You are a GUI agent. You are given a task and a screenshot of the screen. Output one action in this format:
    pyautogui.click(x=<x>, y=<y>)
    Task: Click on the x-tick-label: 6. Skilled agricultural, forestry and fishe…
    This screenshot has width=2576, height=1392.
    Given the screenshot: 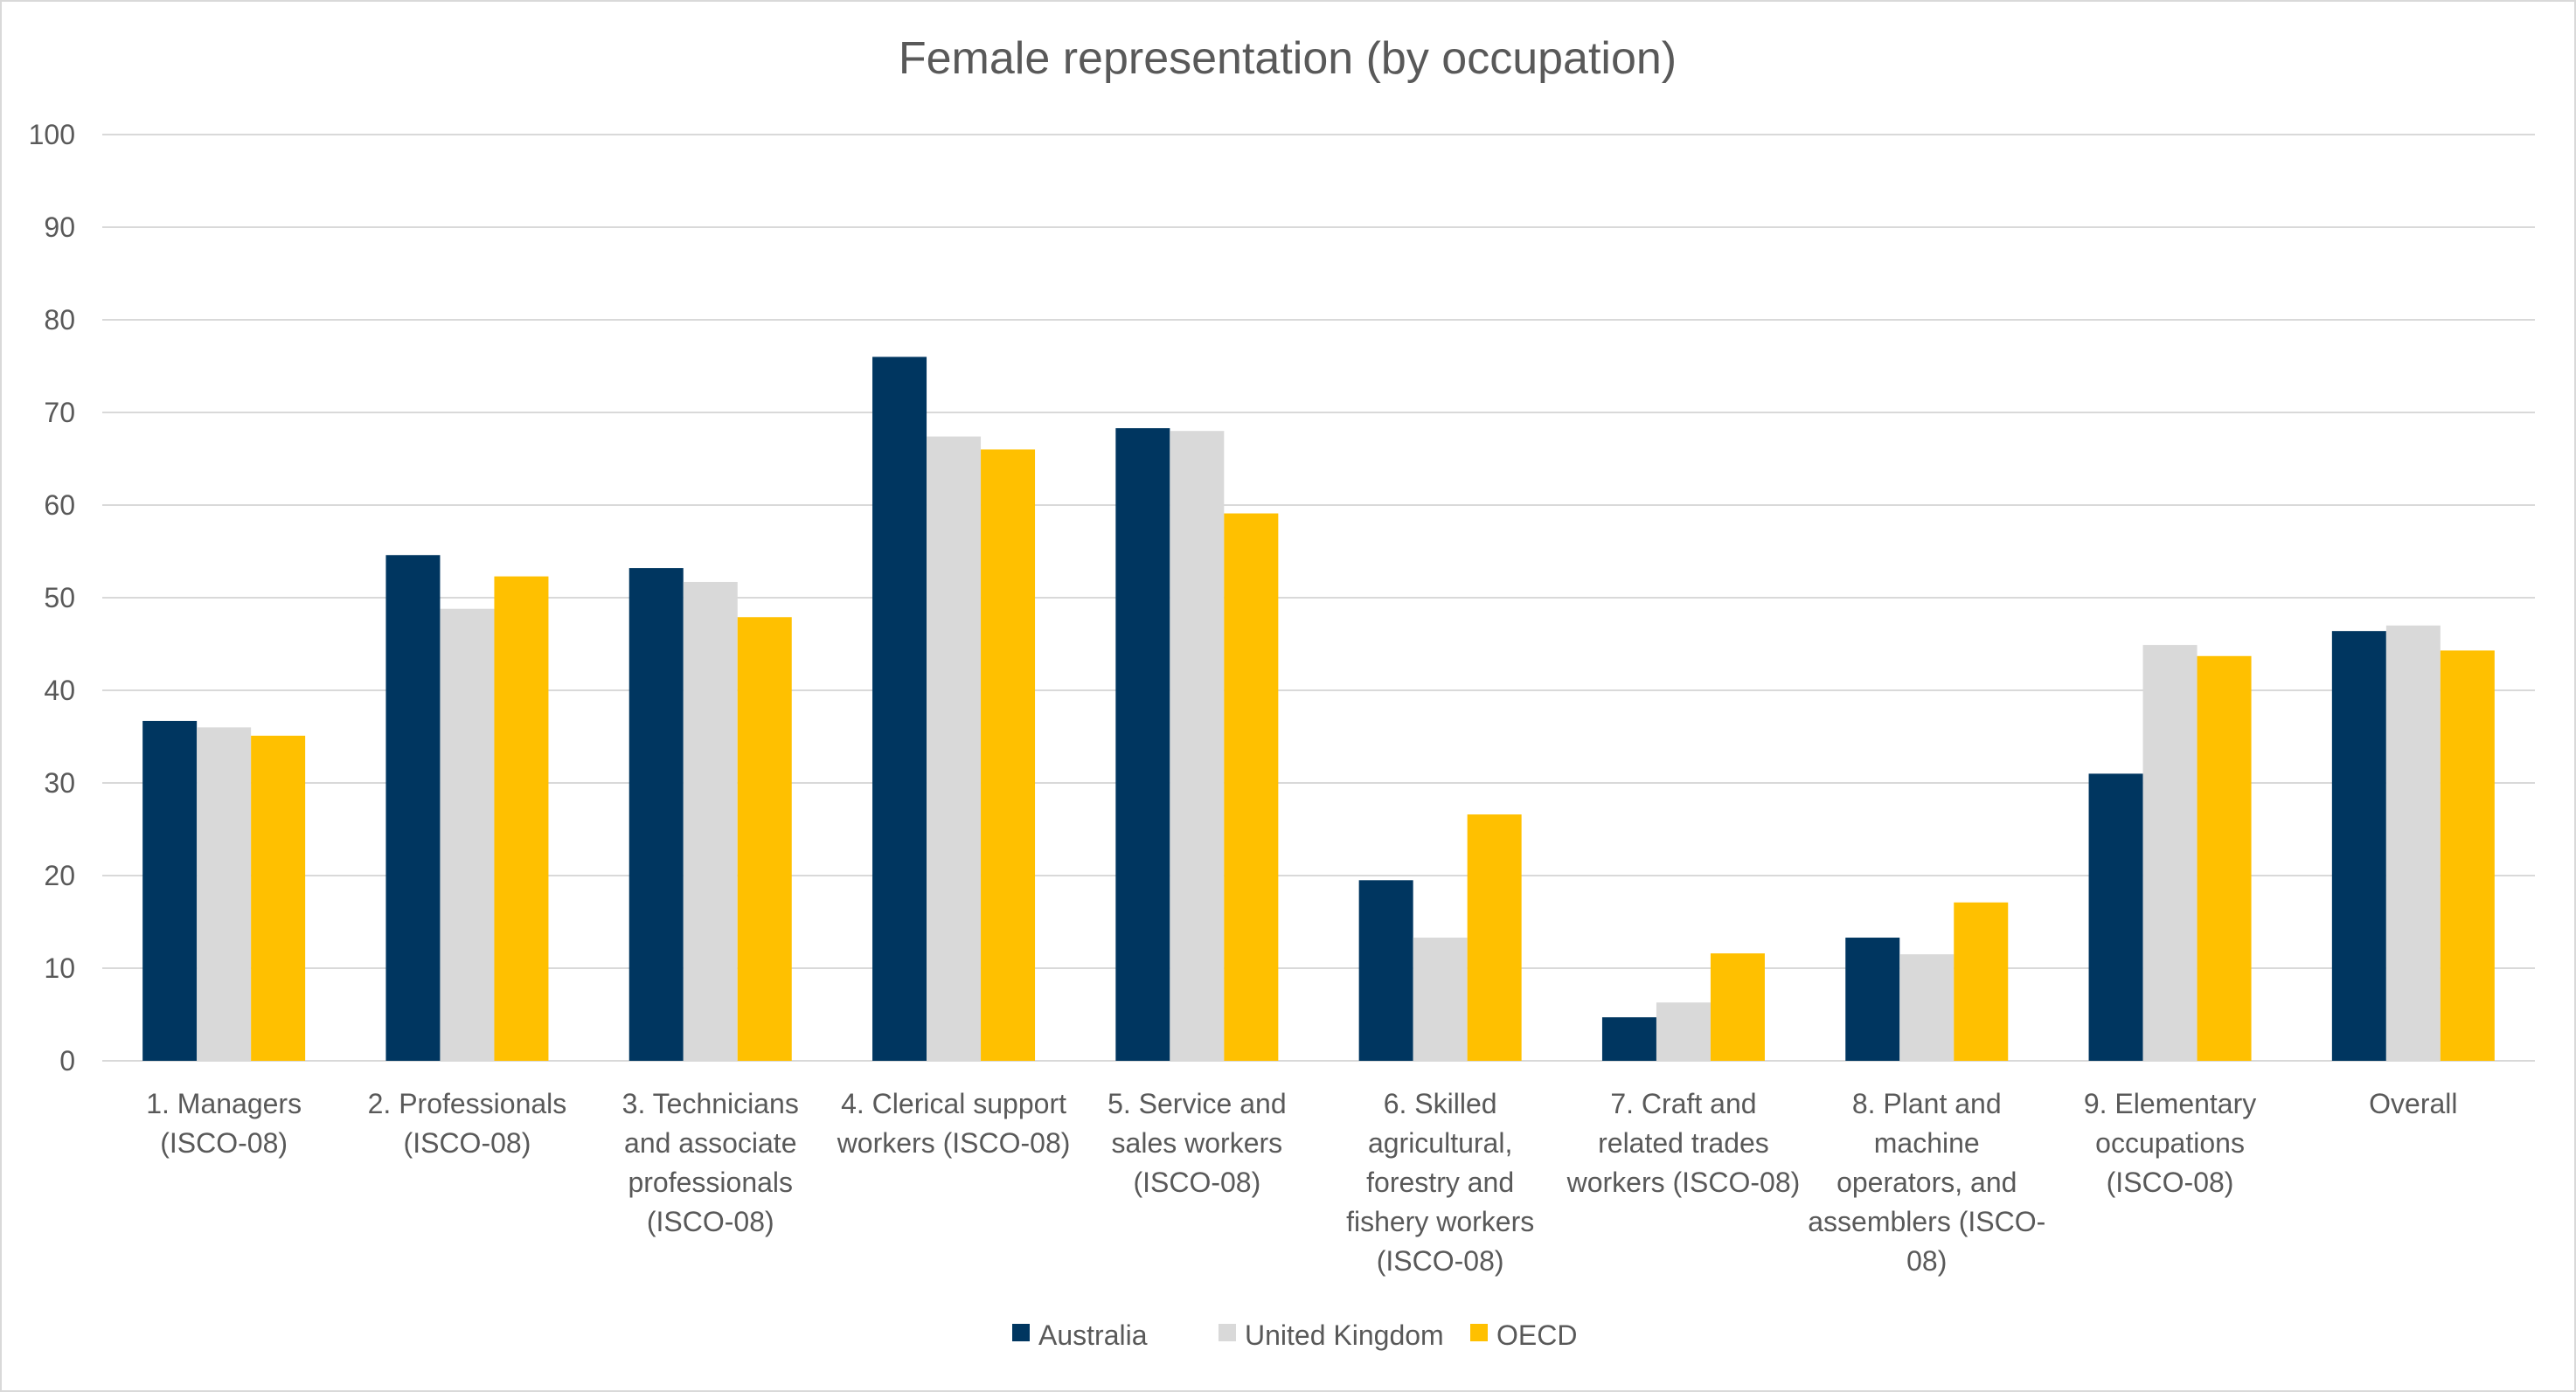 What is the action you would take?
    pyautogui.click(x=1440, y=1182)
    